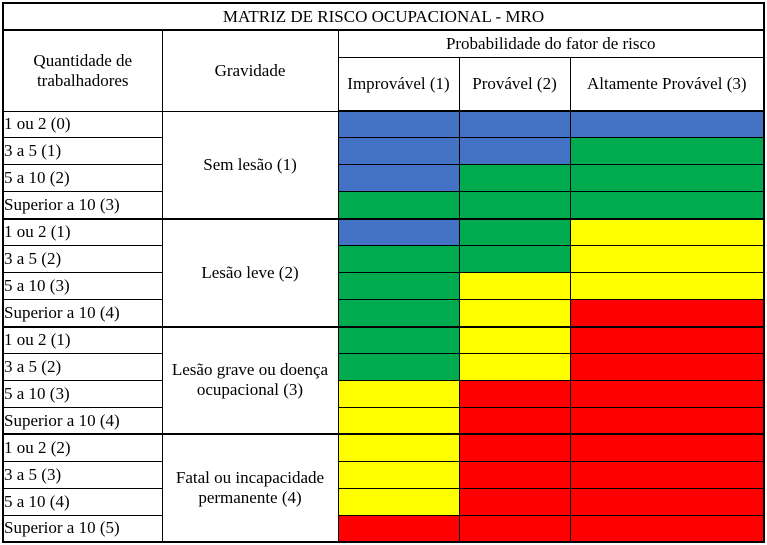  I want to click on worker-count-cell: 3 a 5 (1), so click(82, 151).